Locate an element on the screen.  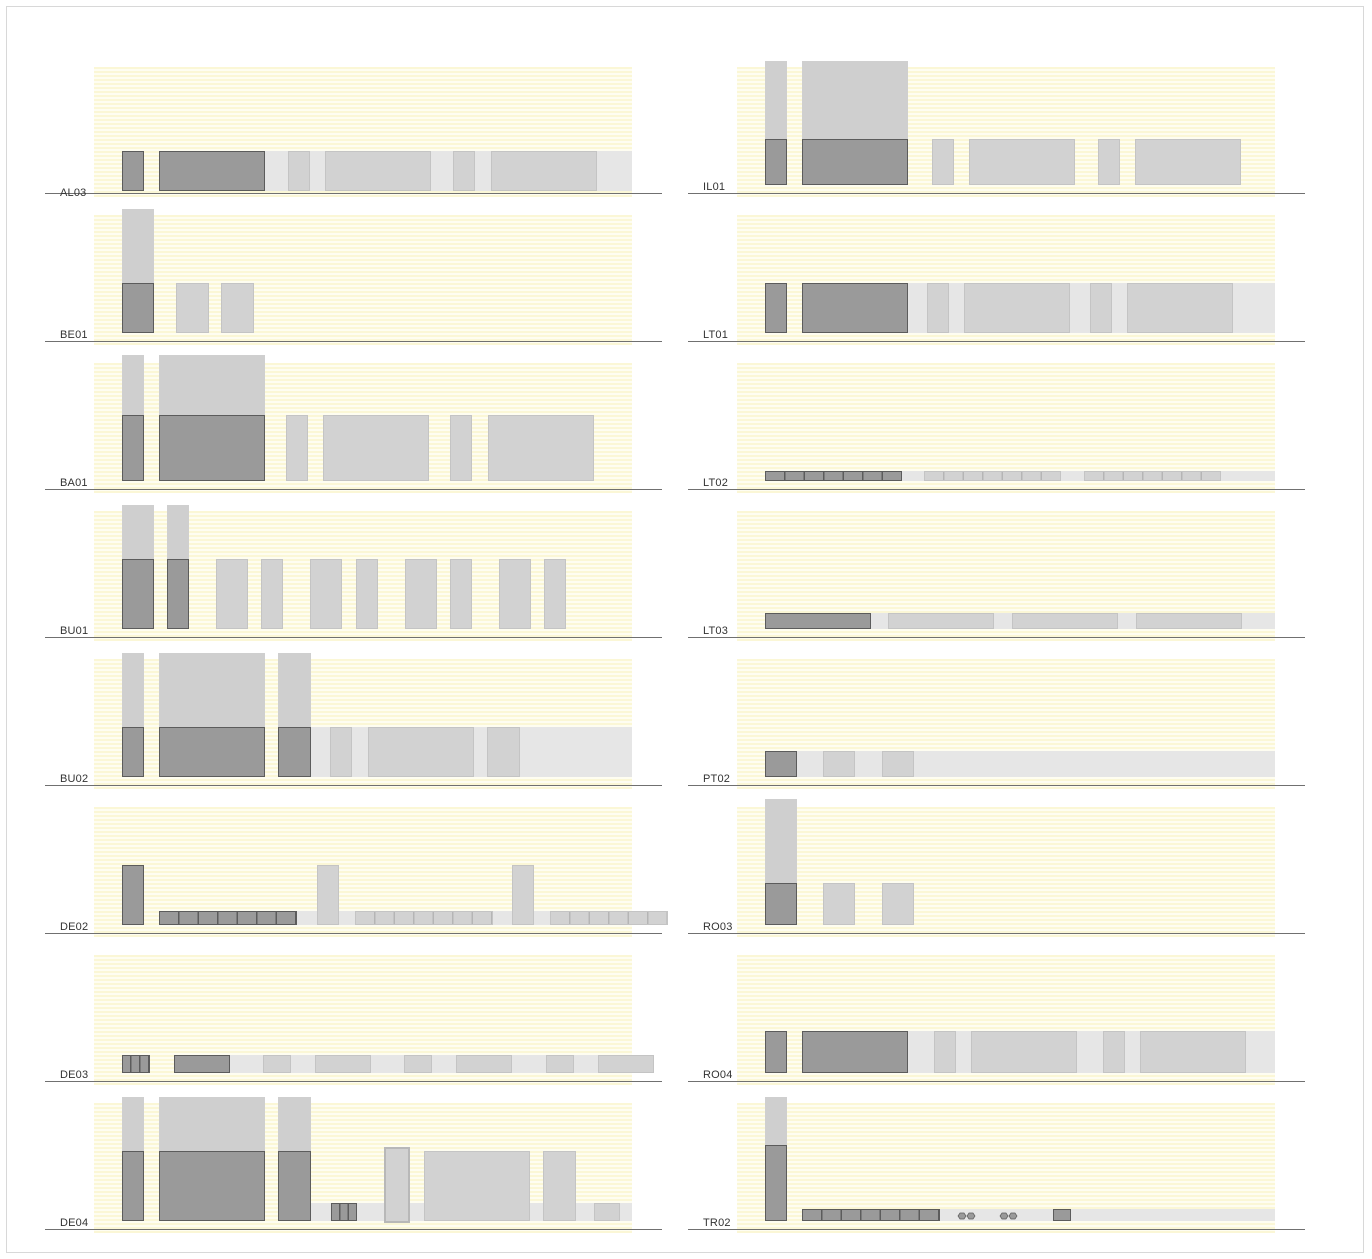
panel-DE04: DE04 is located at coordinates (347, 1169).